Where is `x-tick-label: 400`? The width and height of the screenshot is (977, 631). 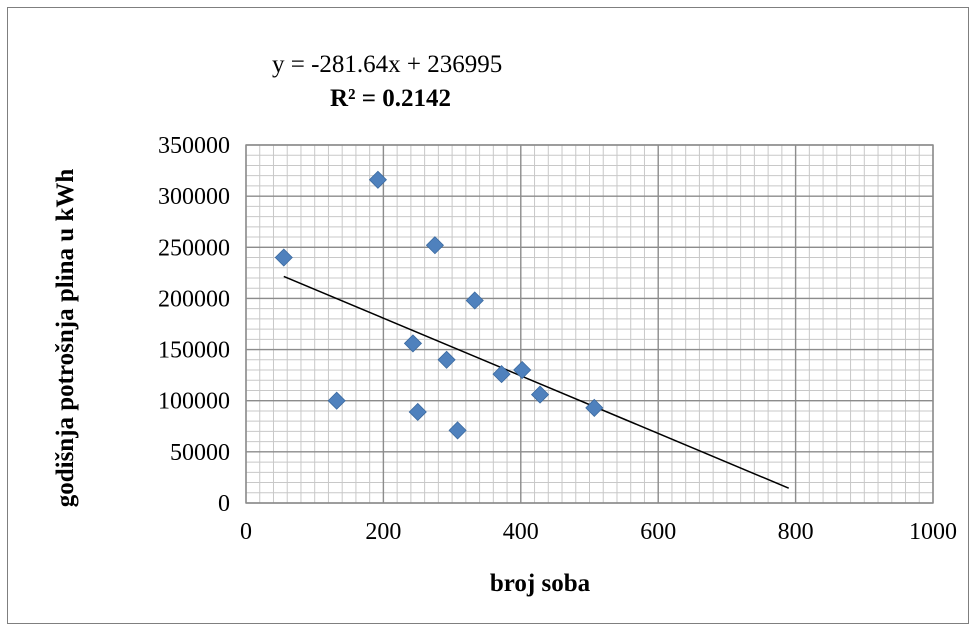
x-tick-label: 400 is located at coordinates (521, 532).